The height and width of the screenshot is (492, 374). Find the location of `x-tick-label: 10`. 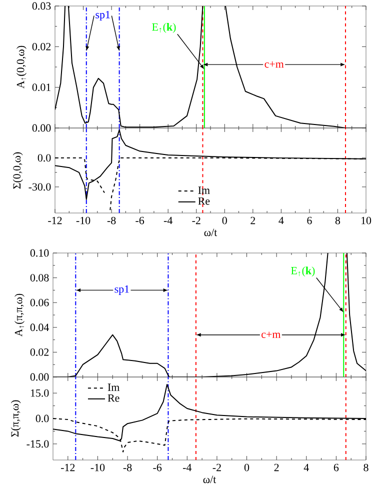

x-tick-label: 10 is located at coordinates (366, 220).